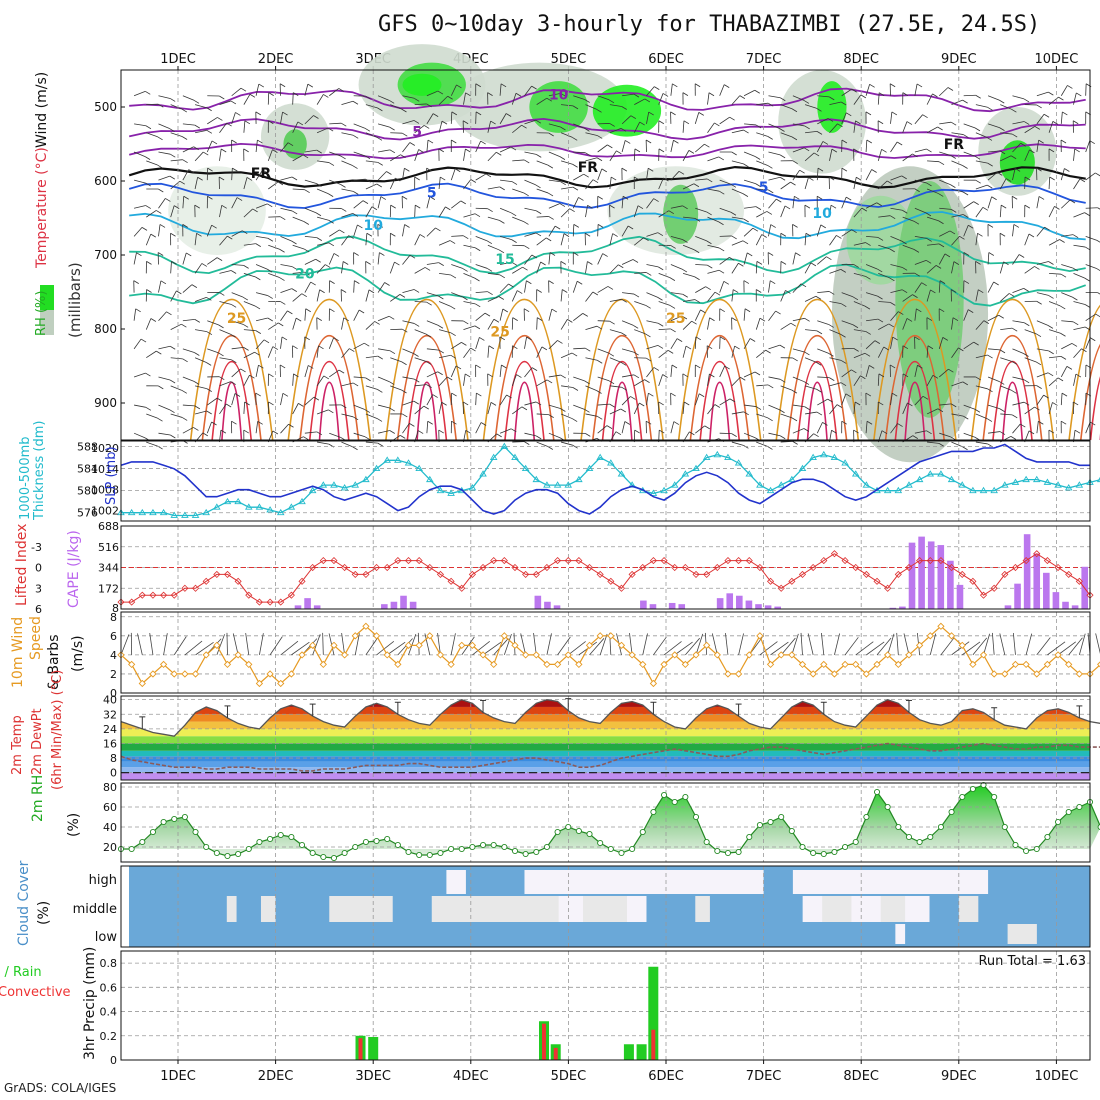  I want to click on contour-label: 10, so click(822, 214).